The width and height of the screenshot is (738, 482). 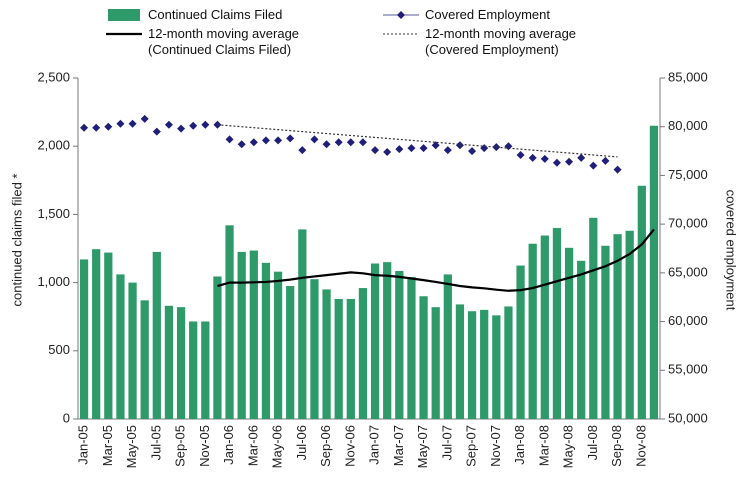 What do you see at coordinates (731, 250) in the screenshot?
I see `y2-axis-label: covered employment` at bounding box center [731, 250].